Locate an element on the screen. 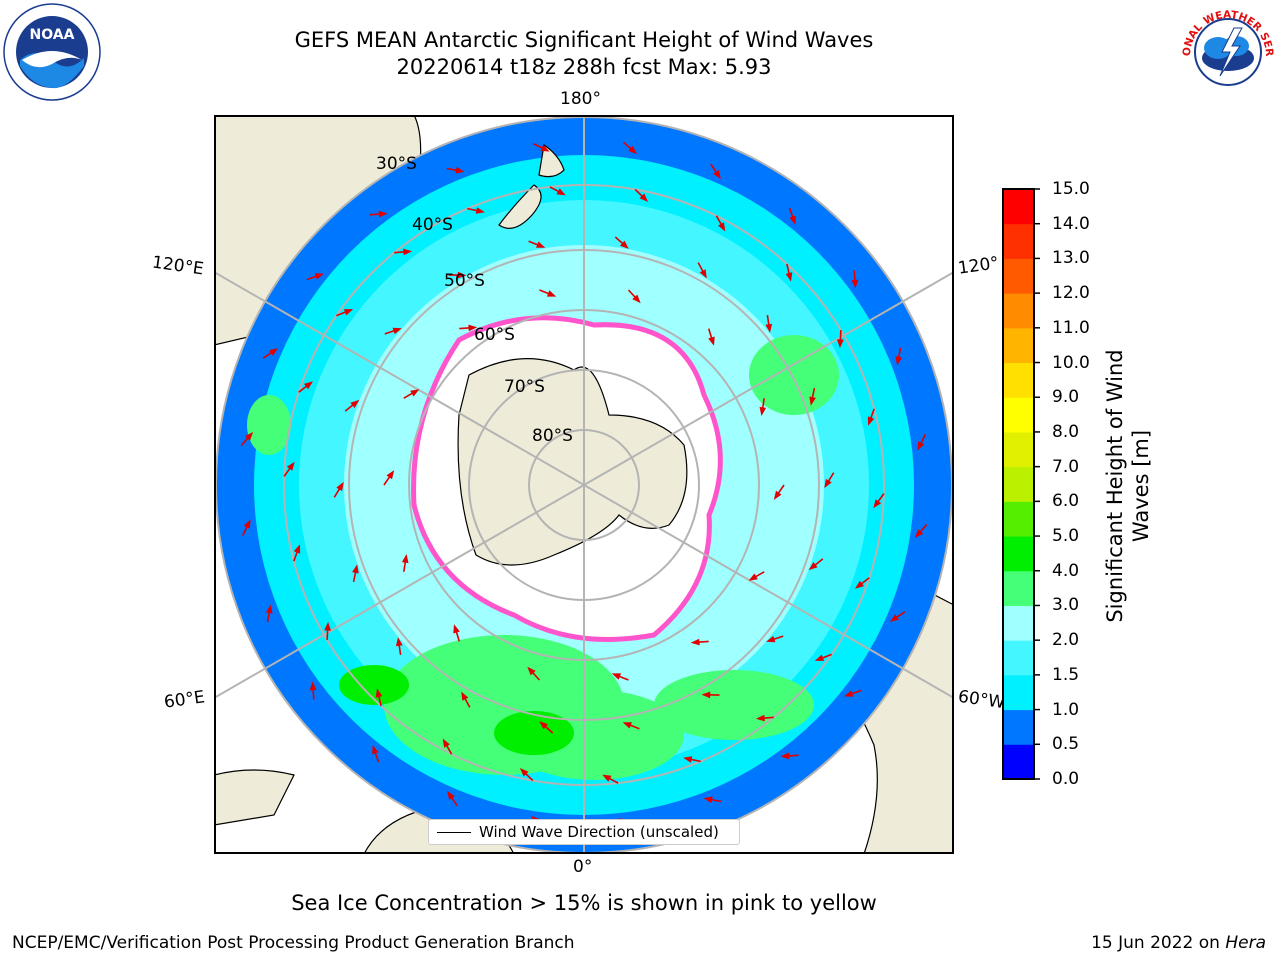  wave-band-strong is located at coordinates (534, 733).